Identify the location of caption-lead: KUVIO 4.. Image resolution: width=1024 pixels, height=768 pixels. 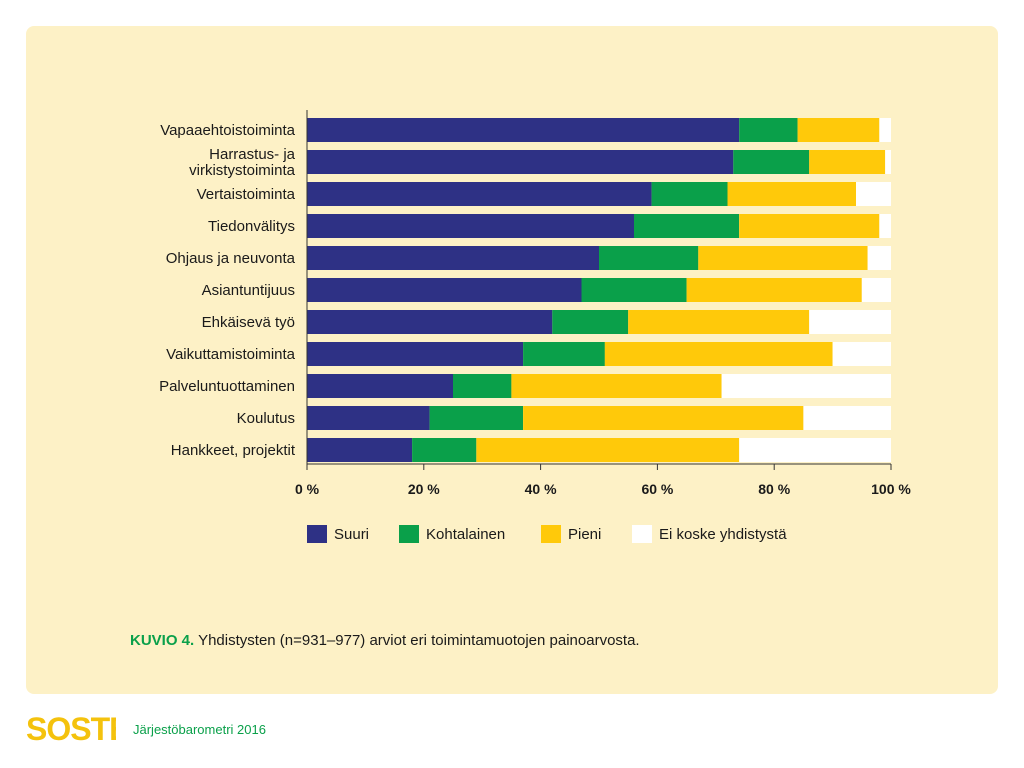
(162, 640).